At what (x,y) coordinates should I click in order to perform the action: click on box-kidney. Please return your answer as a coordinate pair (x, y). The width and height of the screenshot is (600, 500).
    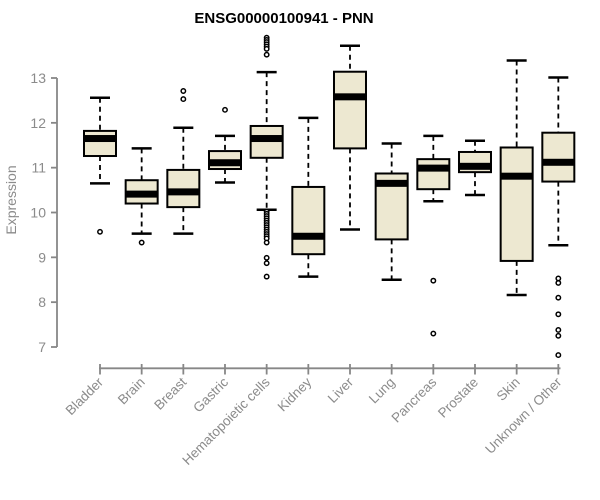
    Looking at the image, I should click on (308, 197).